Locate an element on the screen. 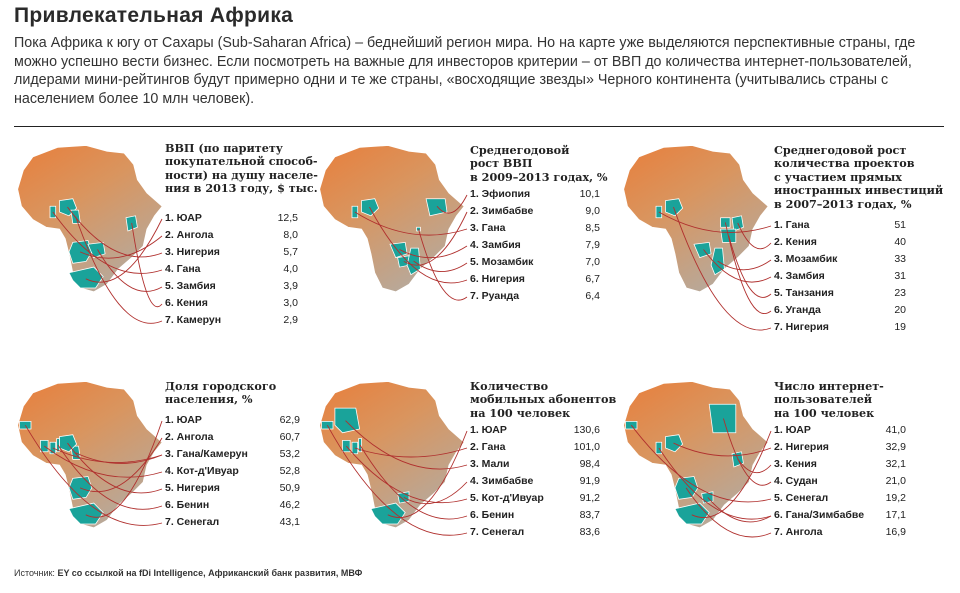  rank-value: 7,0 is located at coordinates (592, 262).